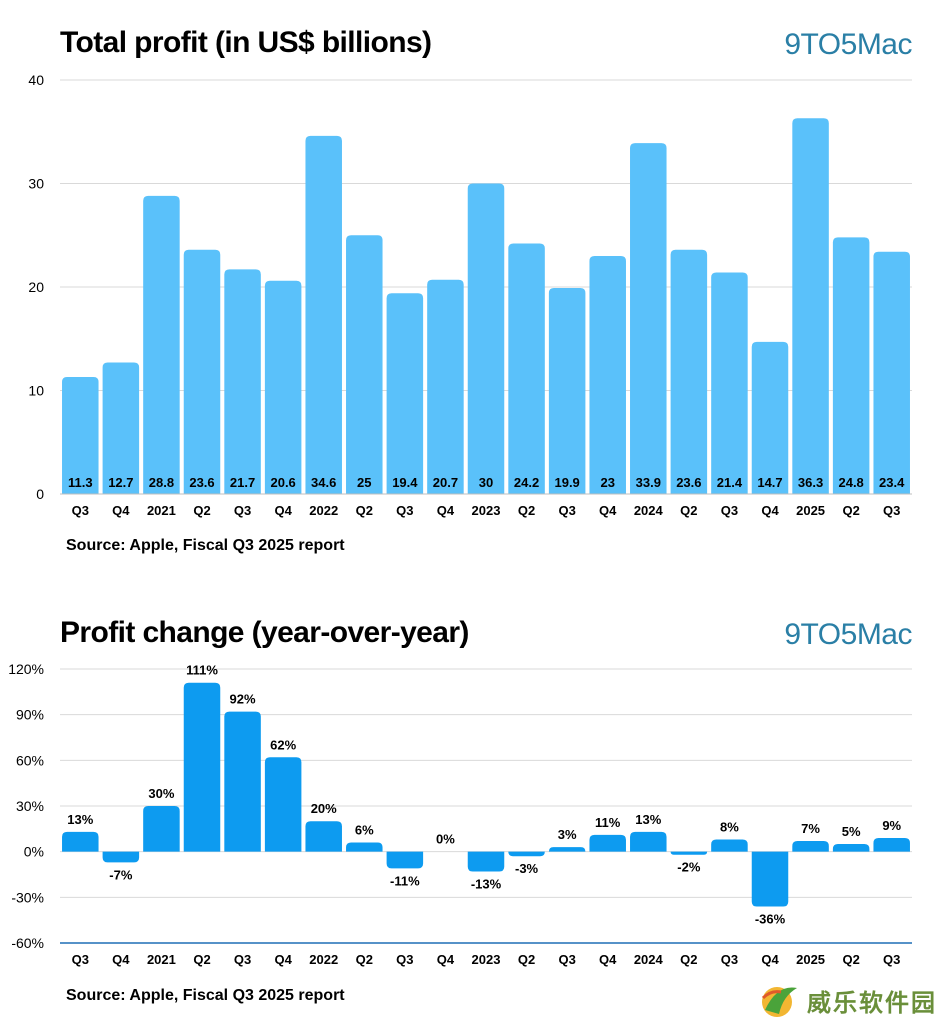  What do you see at coordinates (36, 184) in the screenshot?
I see `y-tick-label: 30` at bounding box center [36, 184].